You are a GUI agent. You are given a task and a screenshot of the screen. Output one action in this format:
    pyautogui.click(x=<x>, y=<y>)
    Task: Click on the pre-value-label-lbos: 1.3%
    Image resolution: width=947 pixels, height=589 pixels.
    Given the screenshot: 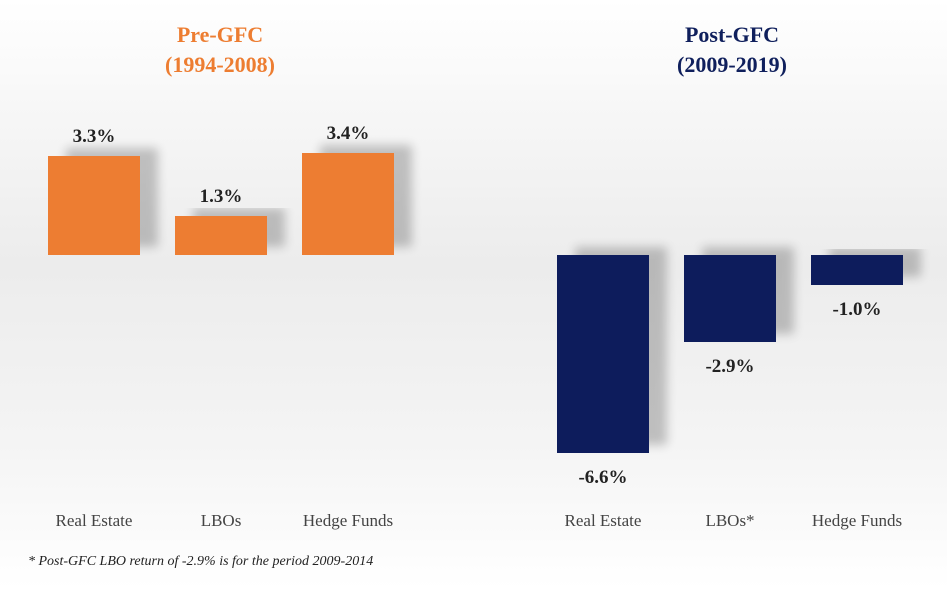 What is the action you would take?
    pyautogui.click(x=221, y=196)
    